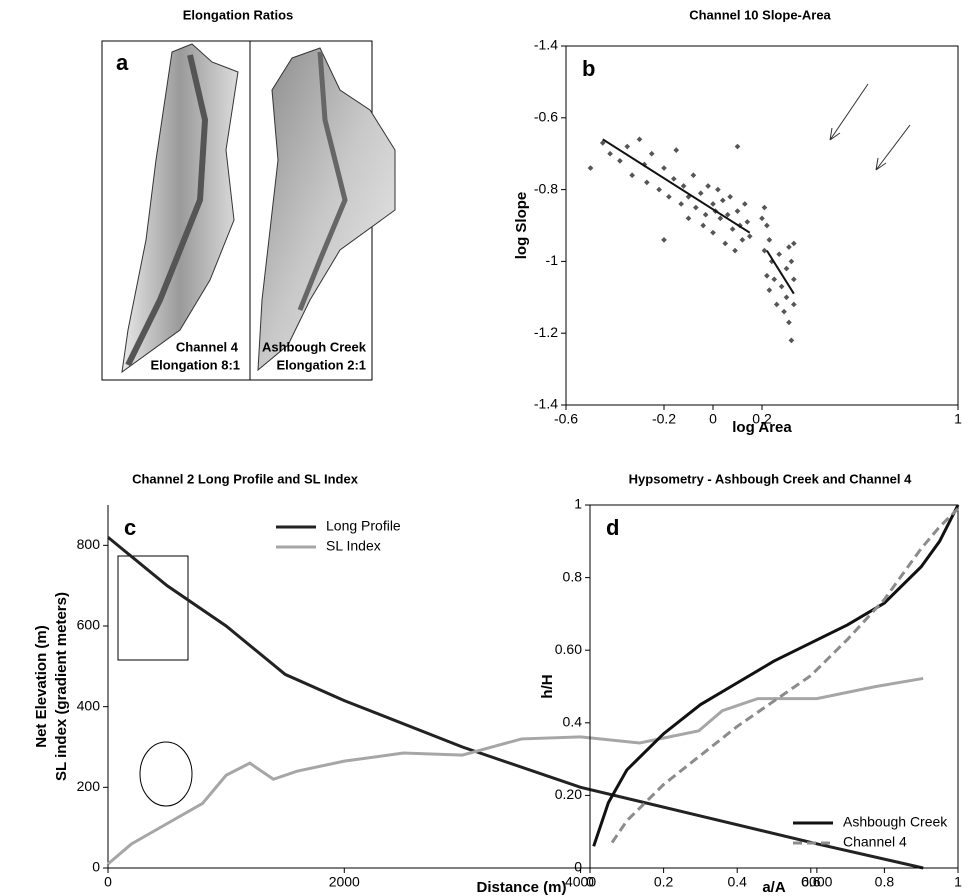  What do you see at coordinates (155, 681) in the screenshot?
I see `panel-c-notes` at bounding box center [155, 681].